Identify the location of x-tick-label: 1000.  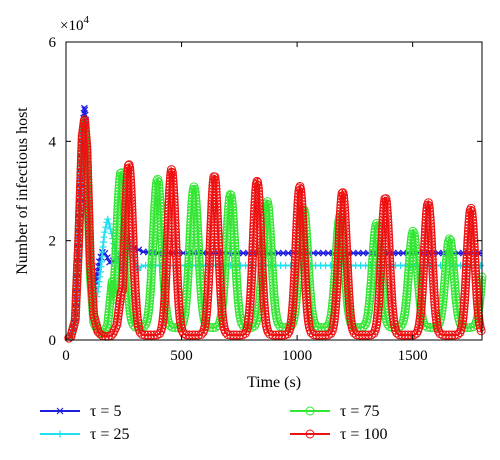
(297, 356).